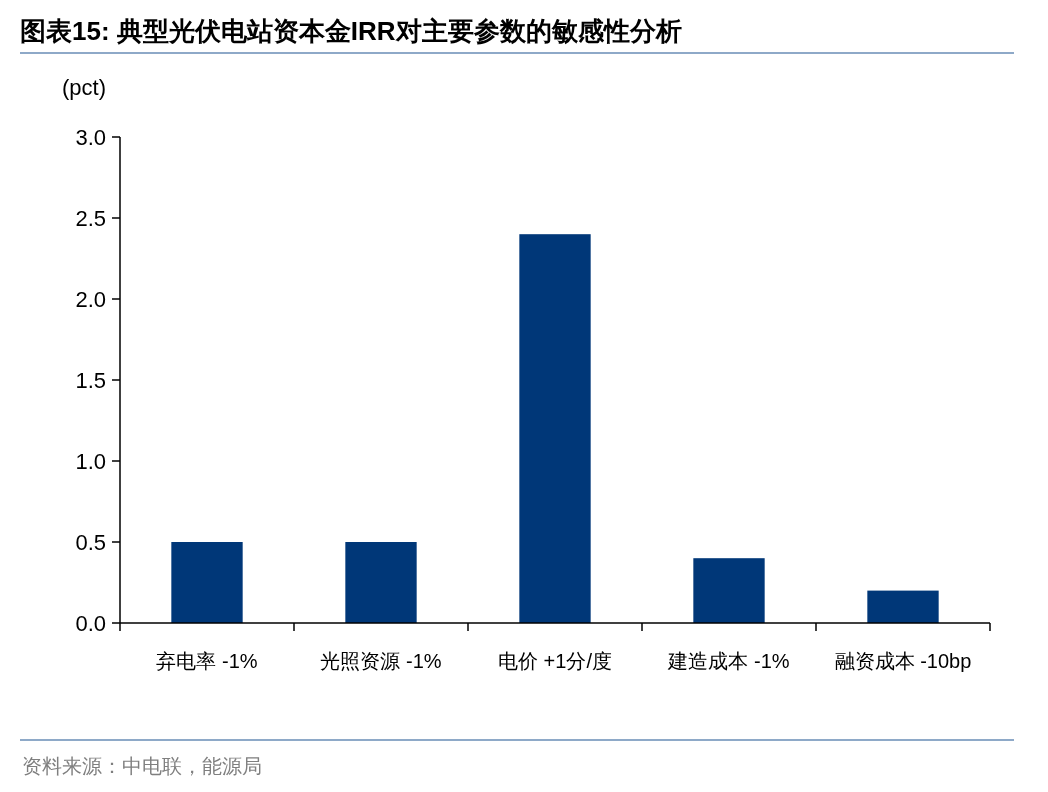 This screenshot has width=1048, height=792. Describe the element at coordinates (90, 137) in the screenshot. I see `y-tick-label: 3.0` at that location.